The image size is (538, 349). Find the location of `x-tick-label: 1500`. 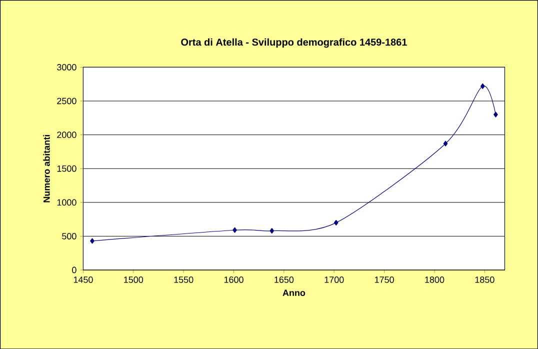

x-tick-label: 1500 is located at coordinates (134, 279).